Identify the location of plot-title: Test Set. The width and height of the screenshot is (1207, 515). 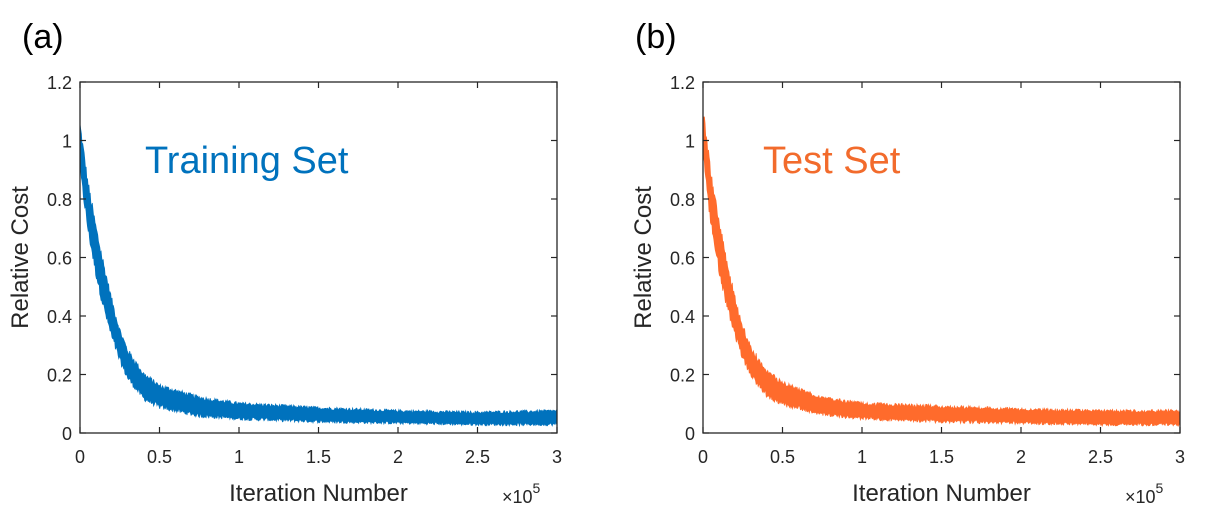
(832, 161).